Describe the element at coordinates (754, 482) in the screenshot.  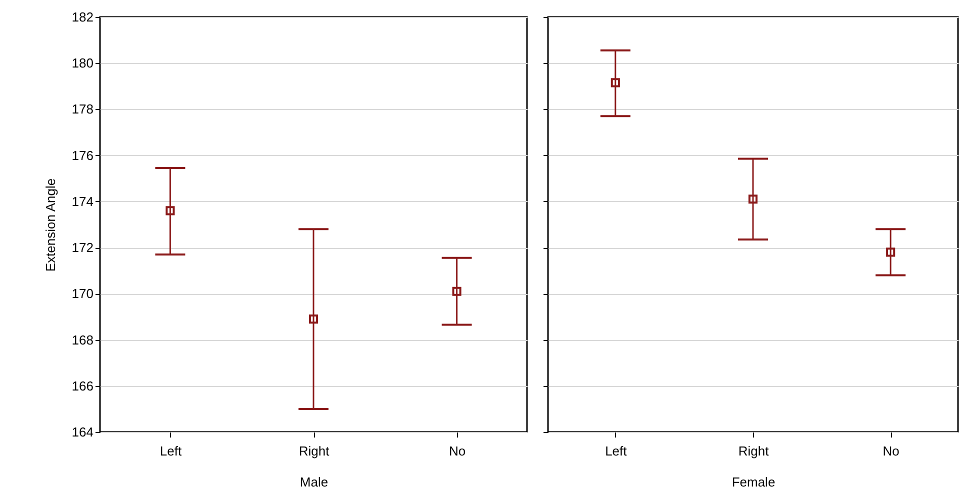
I see `x-axis-title: Female` at that location.